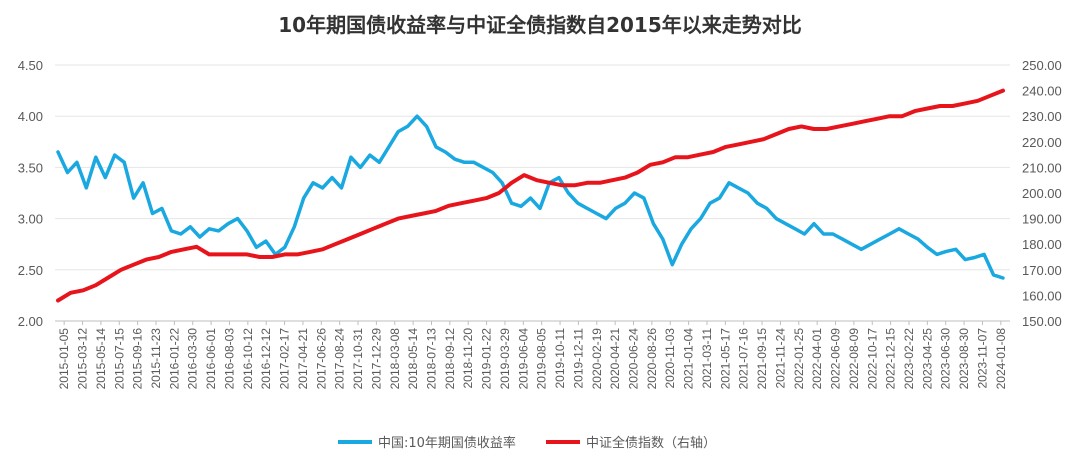 This screenshot has height=468, width=1080. I want to click on x-tick-label: 2018-07-13, so click(431, 359).